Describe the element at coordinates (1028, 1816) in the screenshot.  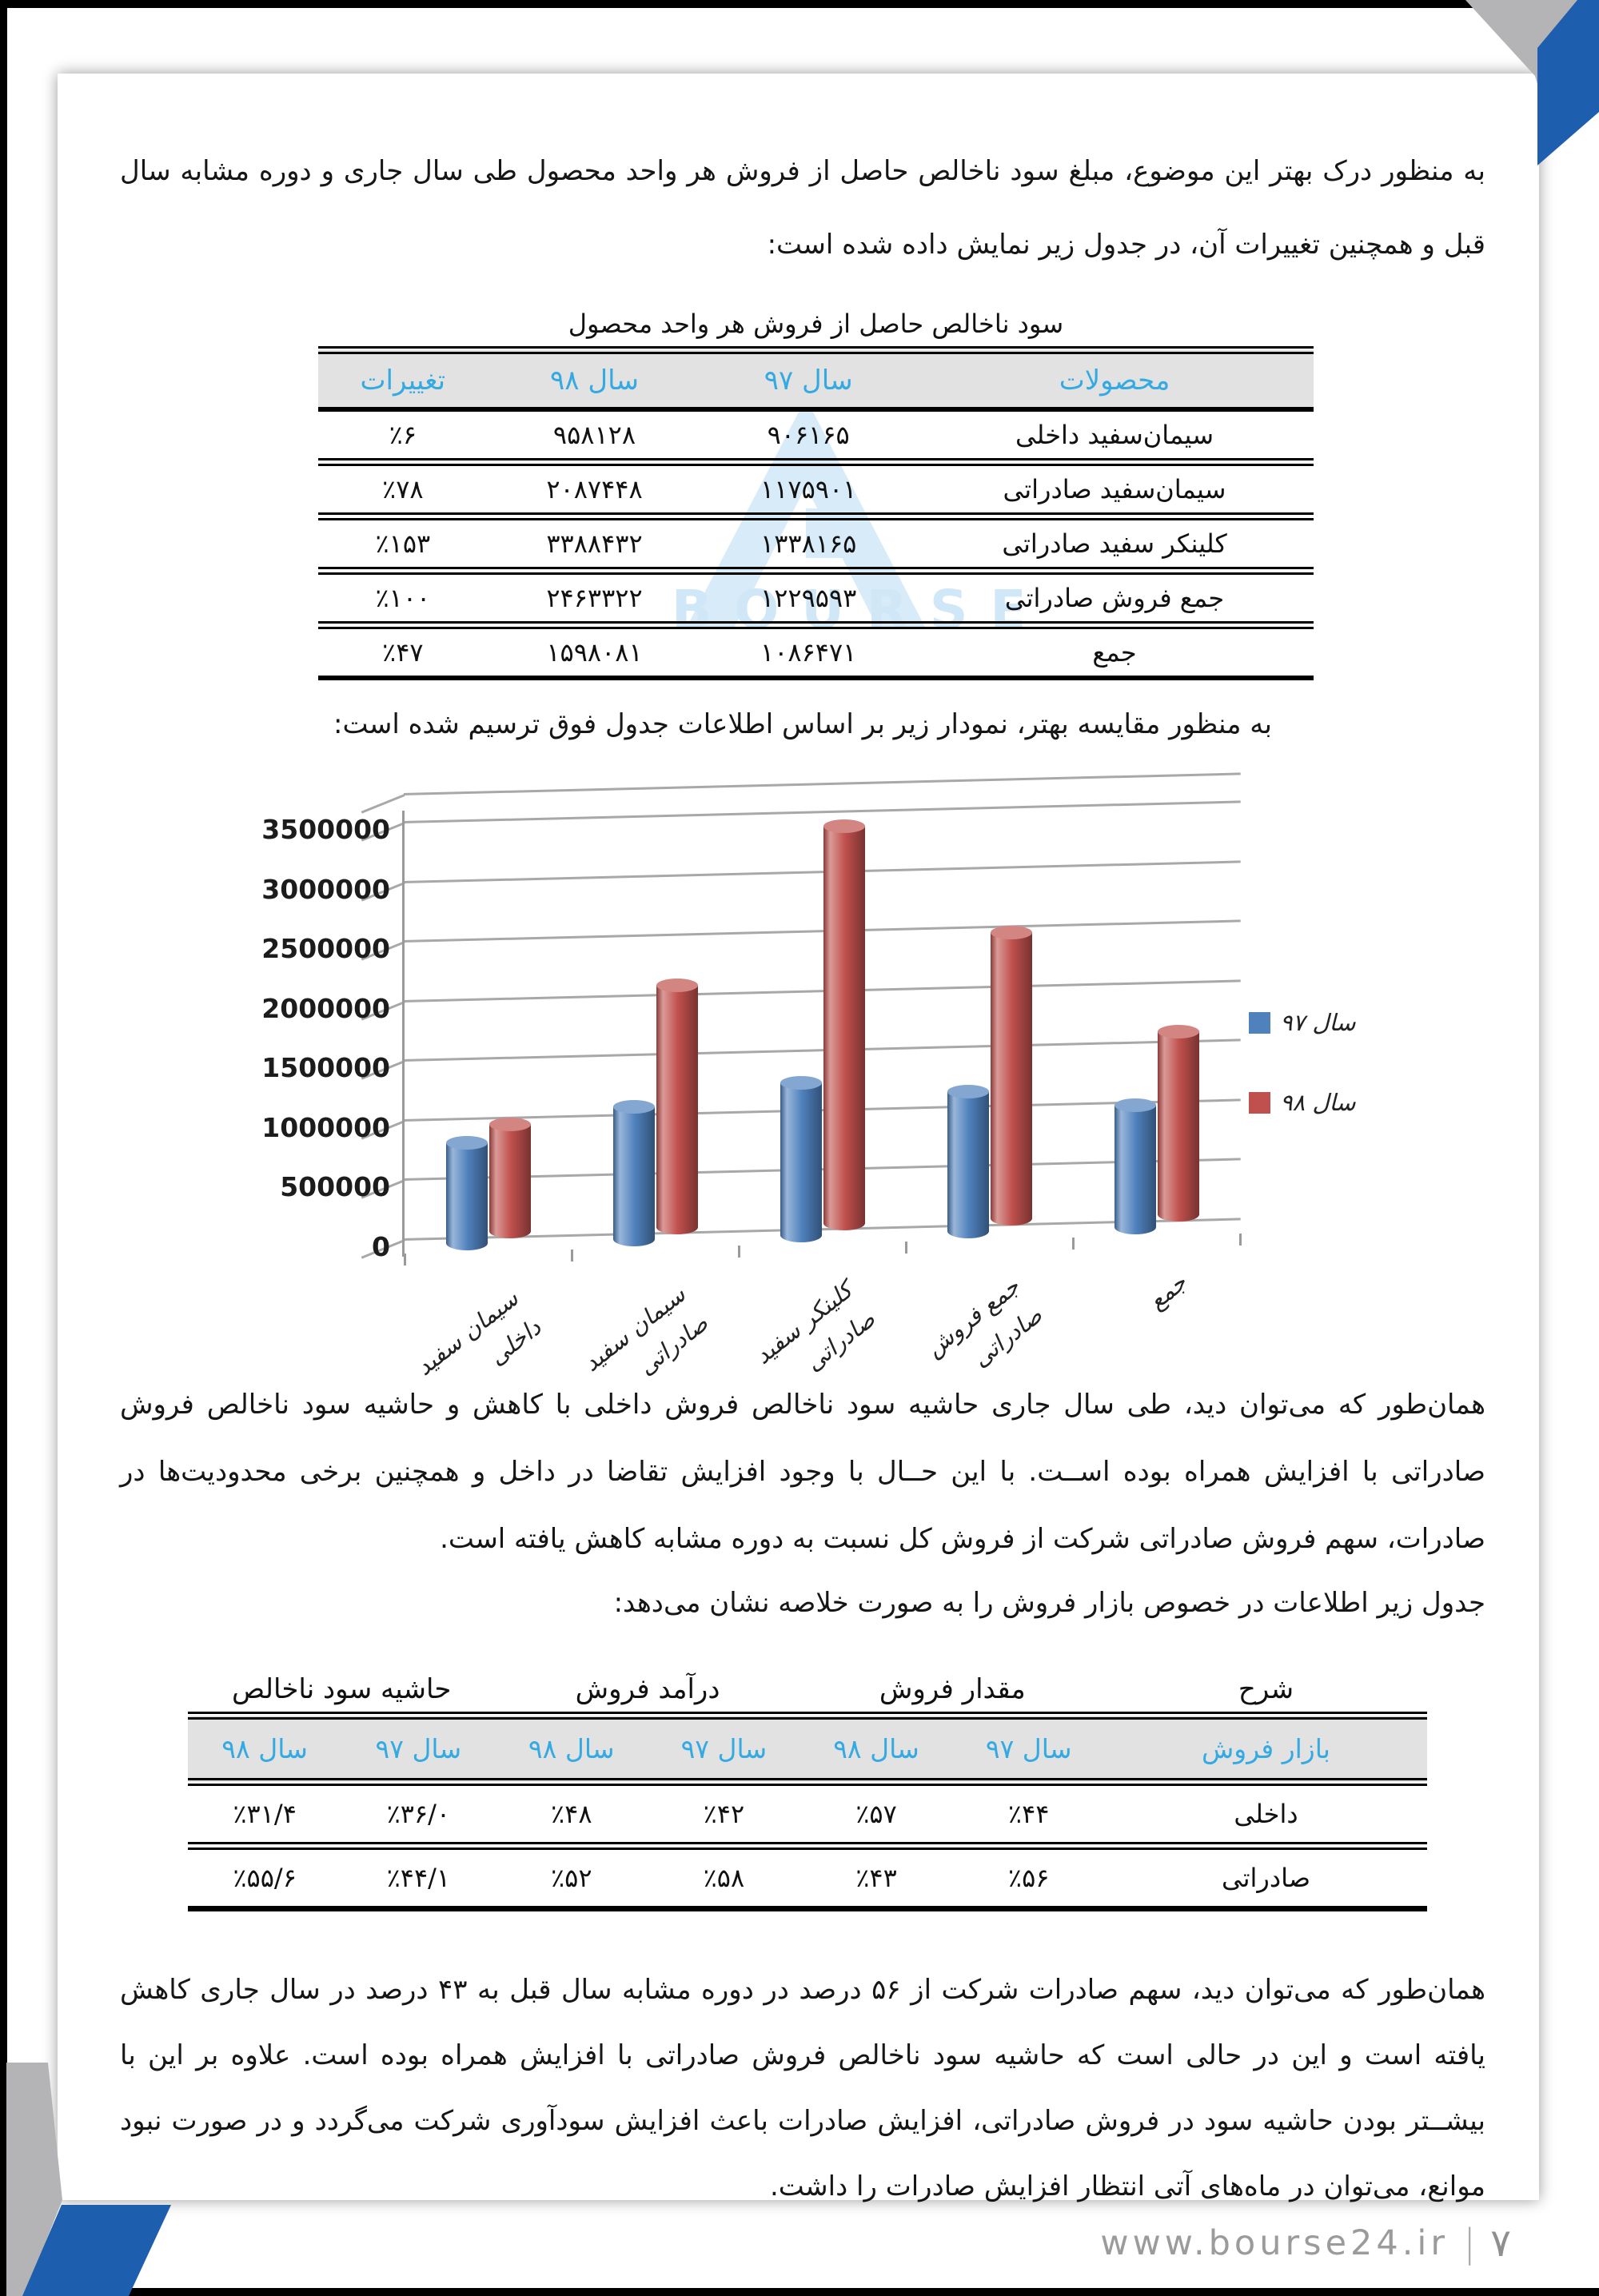
I see `table2-cell: ٪۴۴` at that location.